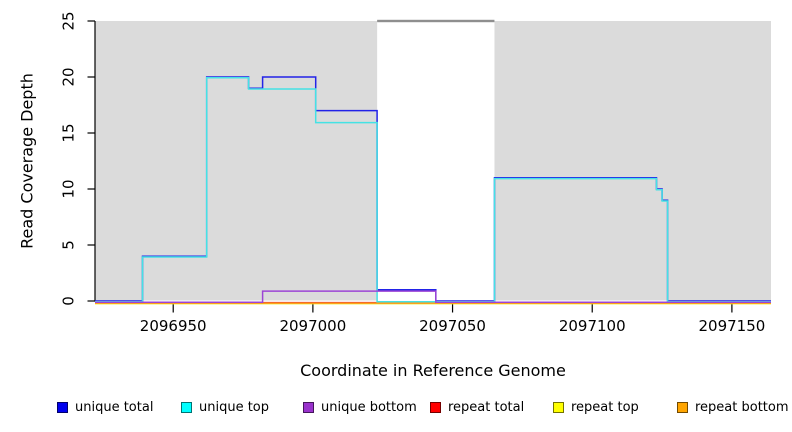 Image resolution: width=792 pixels, height=432 pixels. What do you see at coordinates (68, 132) in the screenshot?
I see `y-tick-label: 15` at bounding box center [68, 132].